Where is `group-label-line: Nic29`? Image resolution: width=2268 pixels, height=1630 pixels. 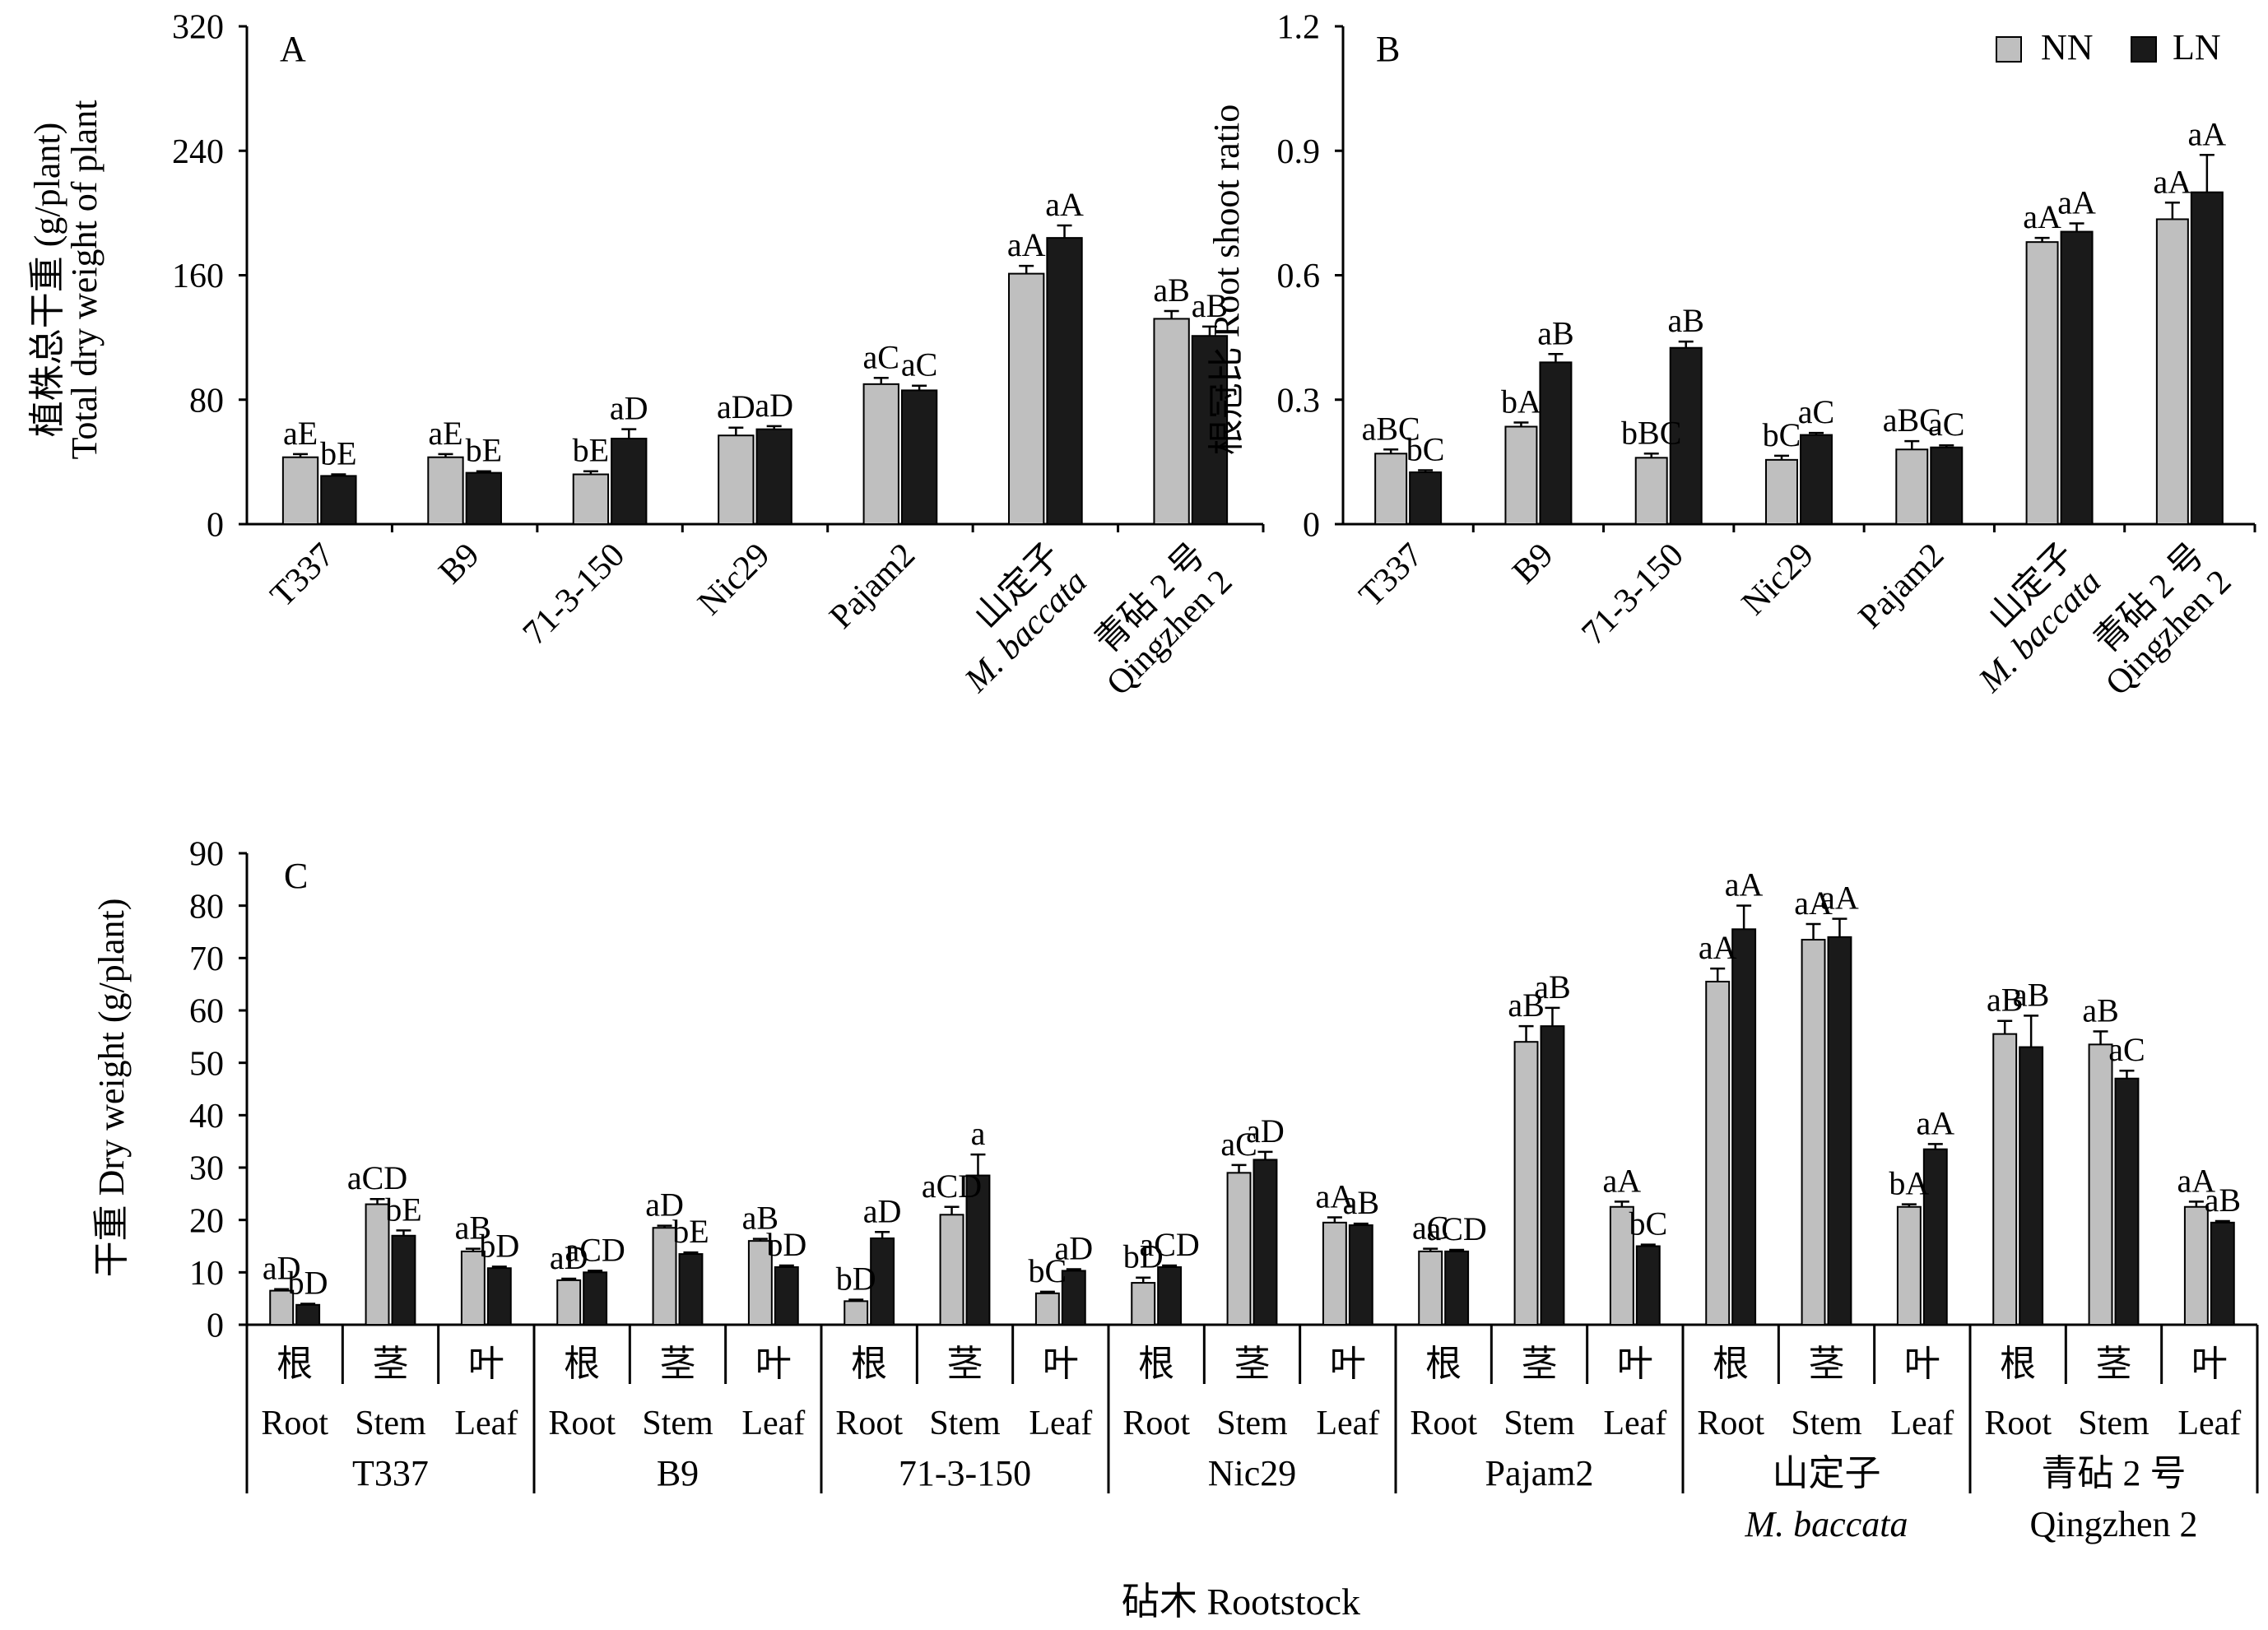
group-label-line: Nic29 is located at coordinates (1252, 1473).